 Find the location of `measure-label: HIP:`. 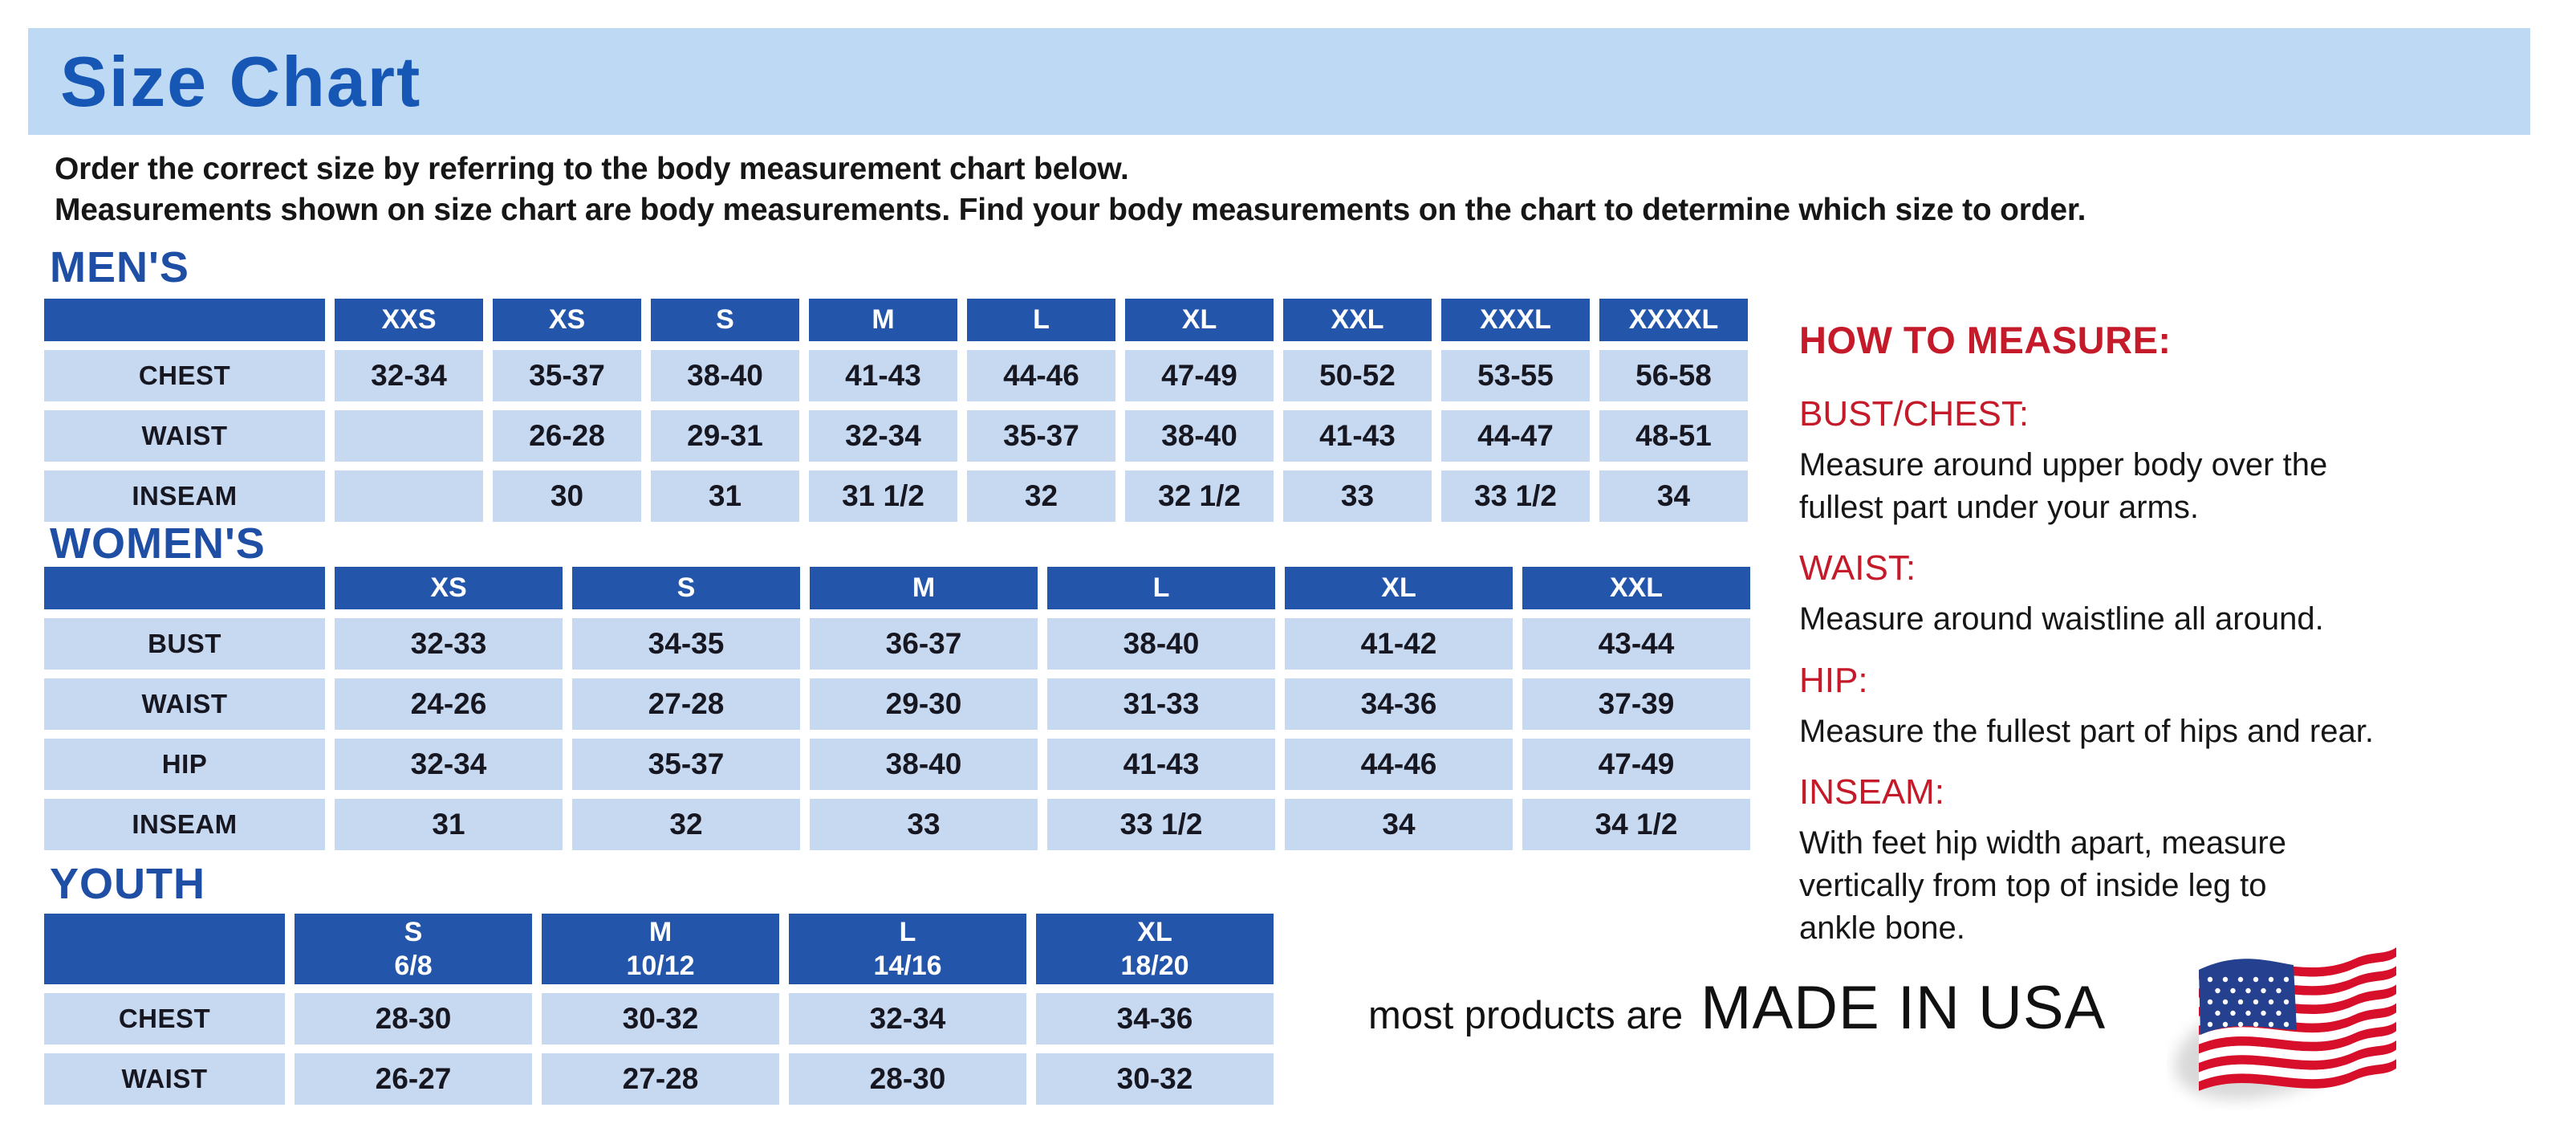

measure-label: HIP: is located at coordinates (1833, 680).